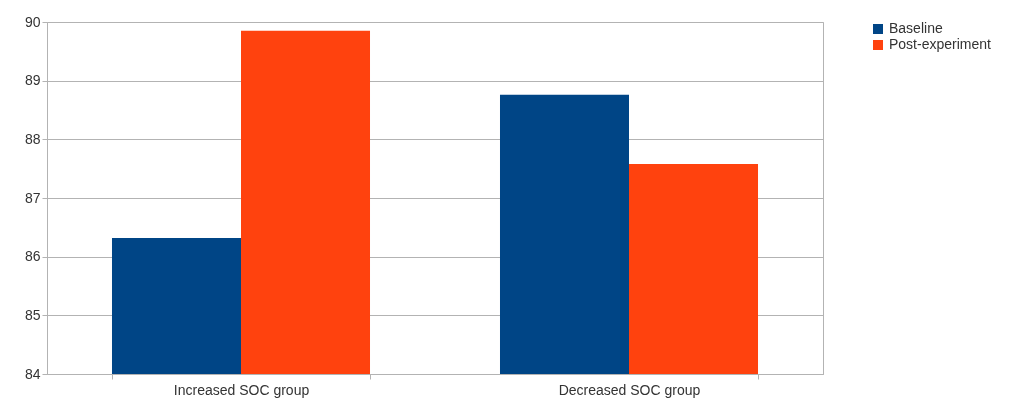 Image resolution: width=1023 pixels, height=407 pixels. I want to click on y-tick-label: 84, so click(32, 373).